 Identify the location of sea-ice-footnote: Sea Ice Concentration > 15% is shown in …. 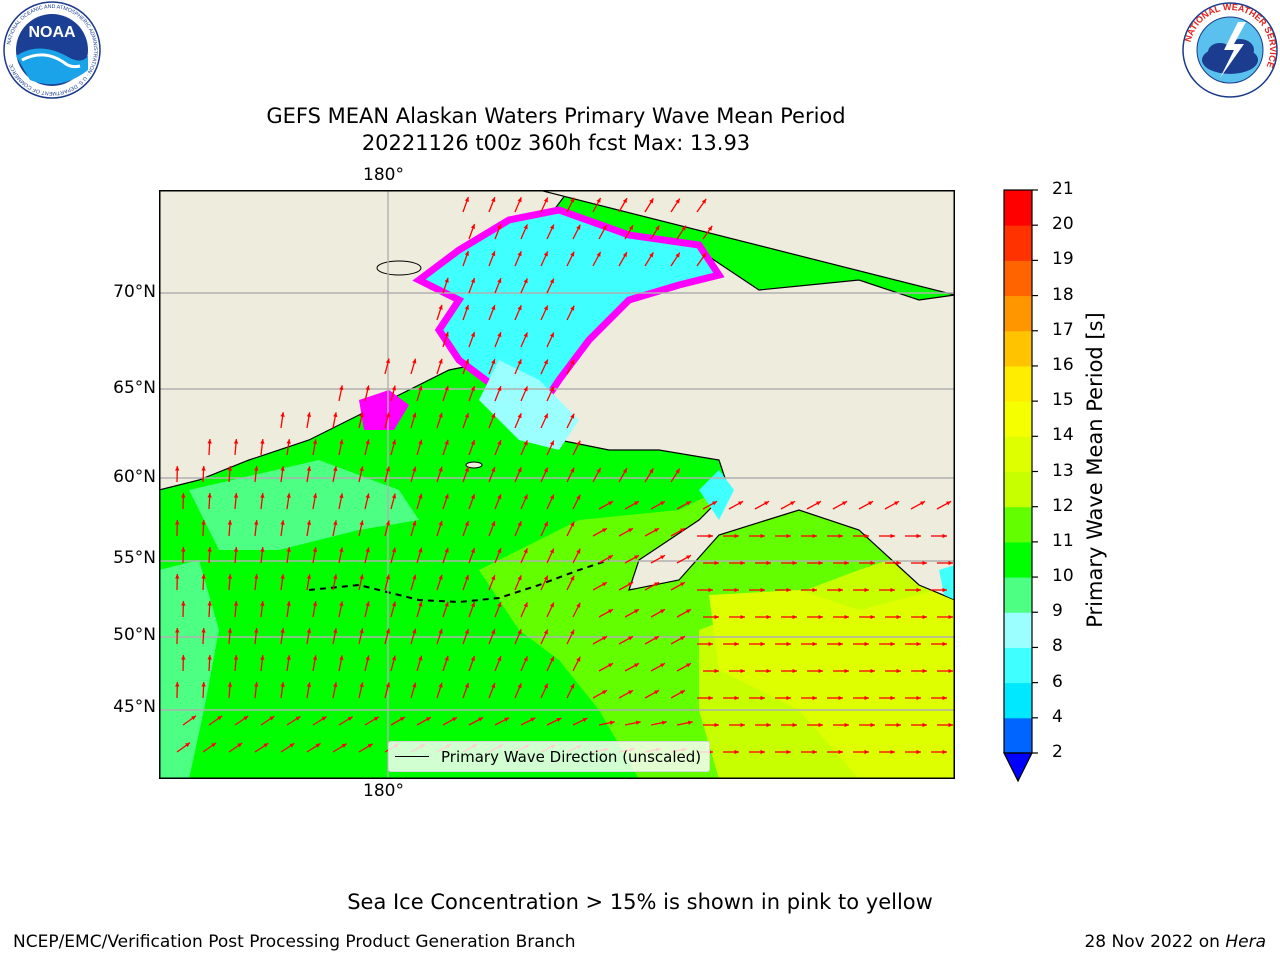
(640, 902).